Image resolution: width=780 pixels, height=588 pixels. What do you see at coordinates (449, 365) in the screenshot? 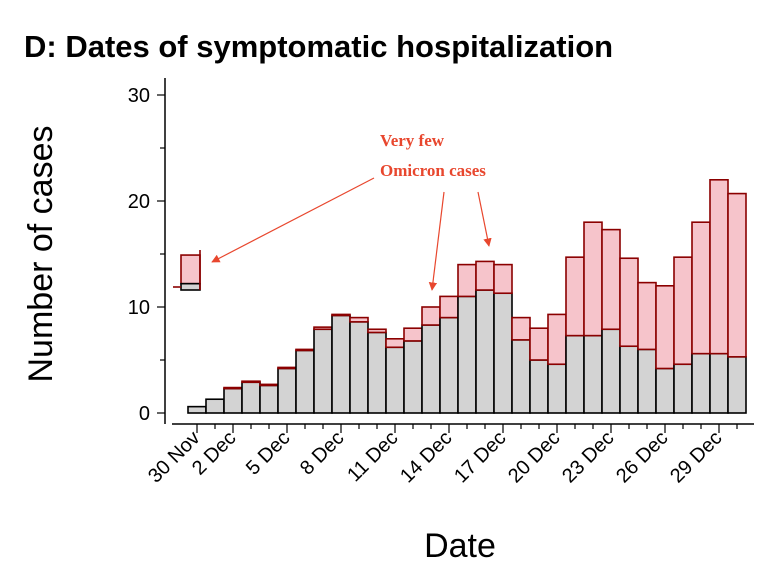
I see `bar-nonomicron-14-dec` at bounding box center [449, 365].